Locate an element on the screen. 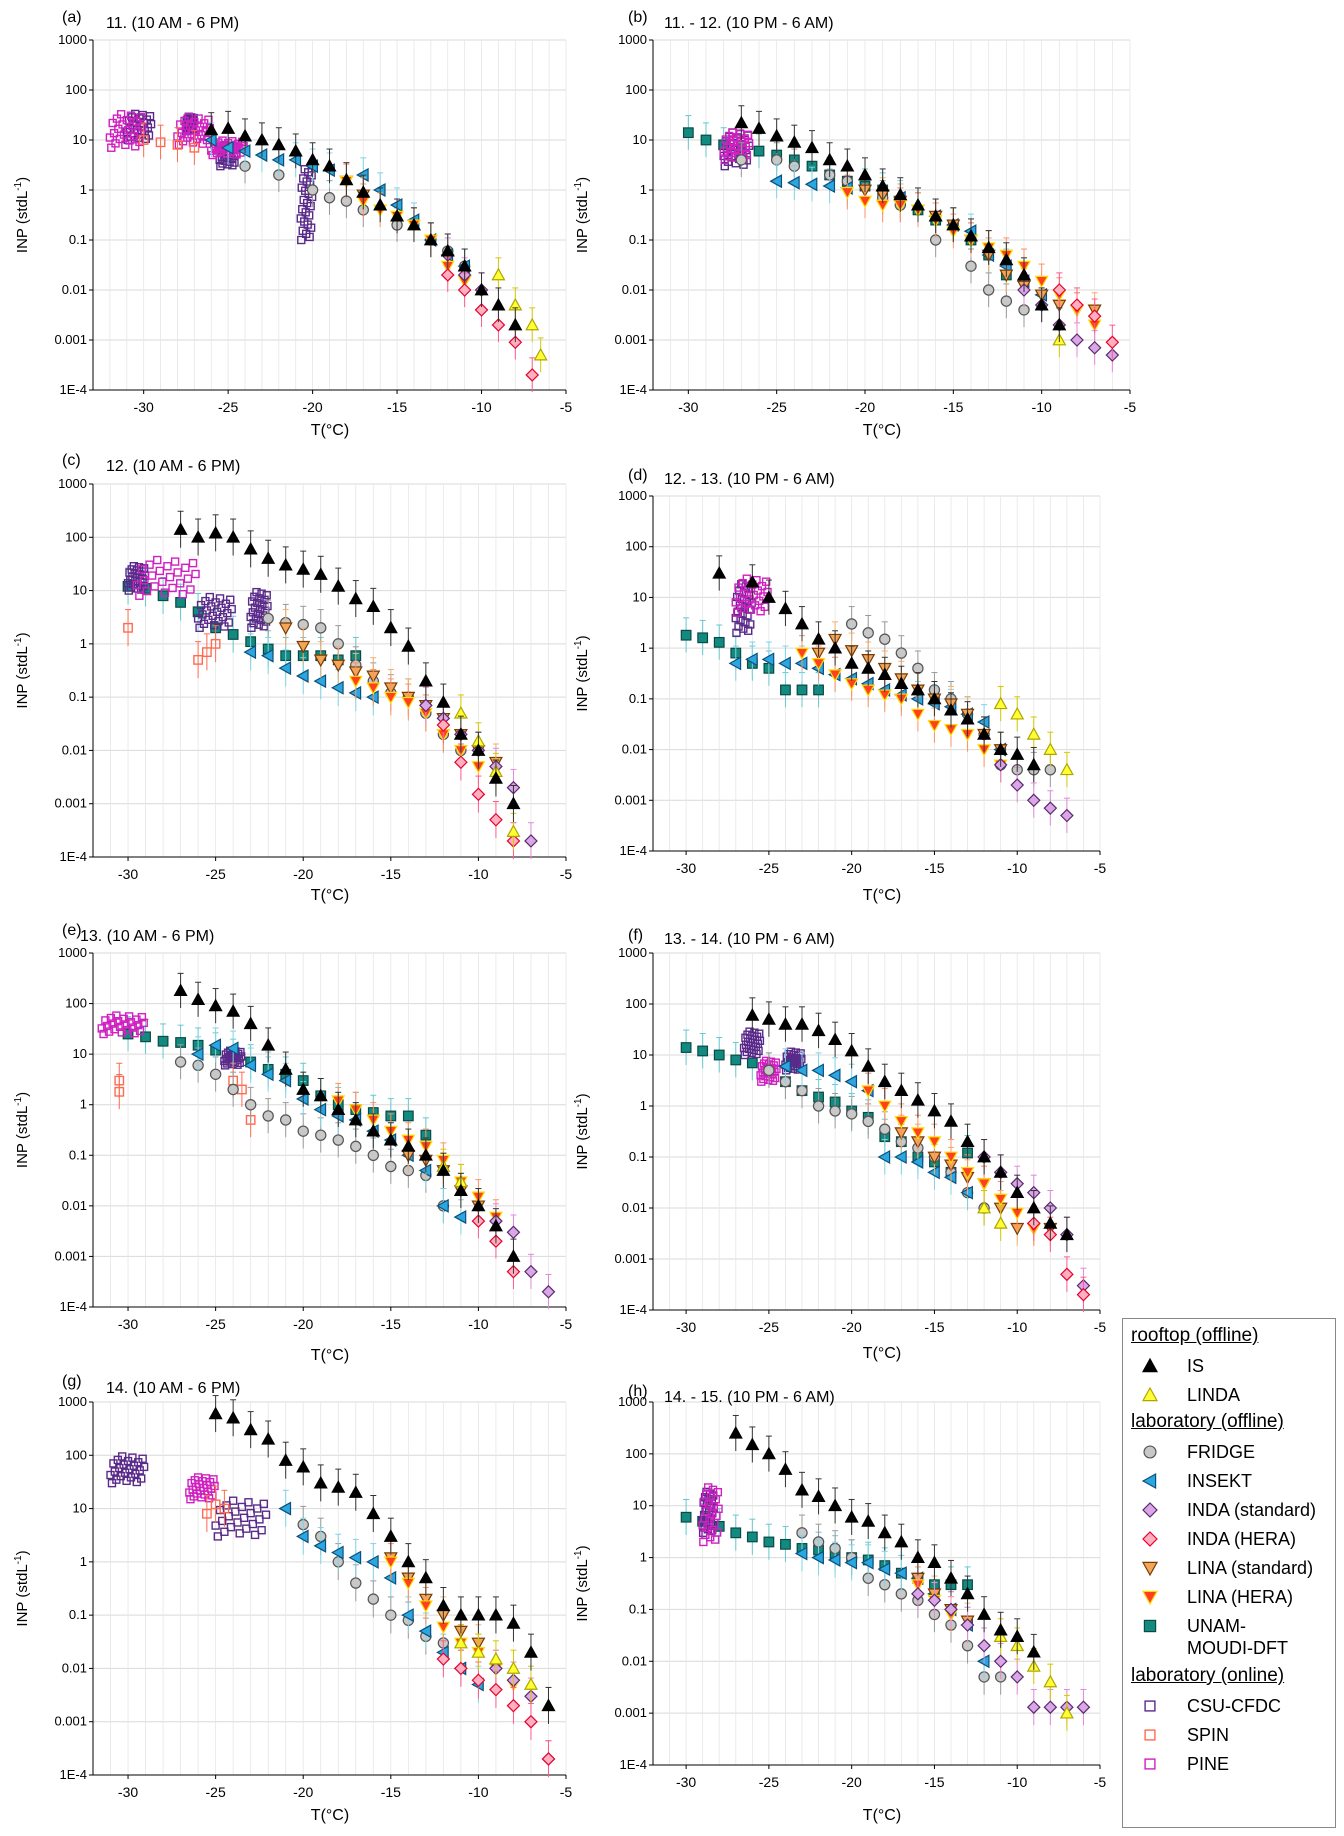 This screenshot has width=1344, height=1836. y-axis-title: INP (stdL-1) is located at coordinates (582, 1583).